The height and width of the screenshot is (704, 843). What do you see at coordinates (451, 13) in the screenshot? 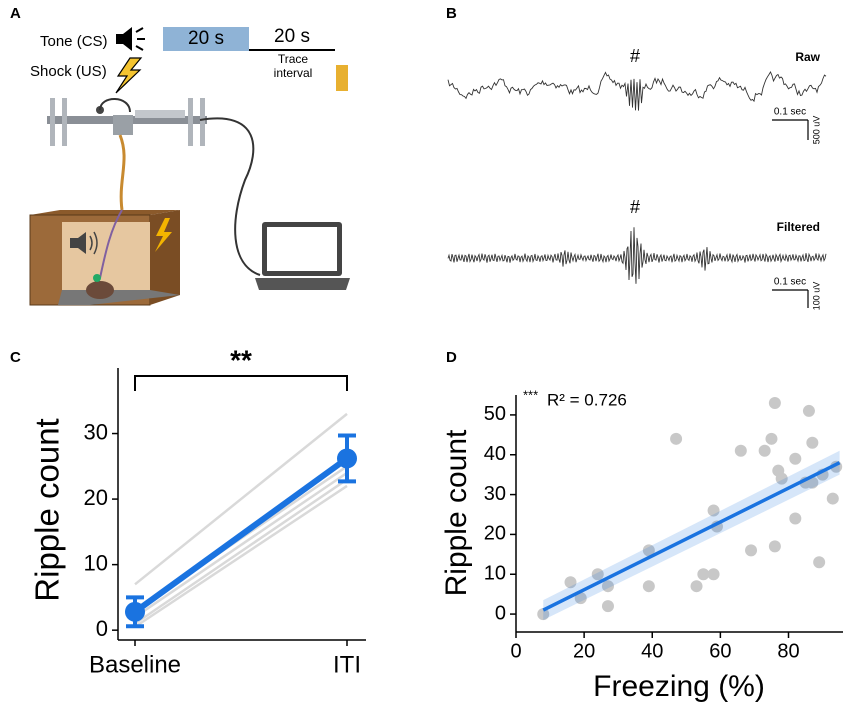
I see `panel-label: B` at bounding box center [451, 13].